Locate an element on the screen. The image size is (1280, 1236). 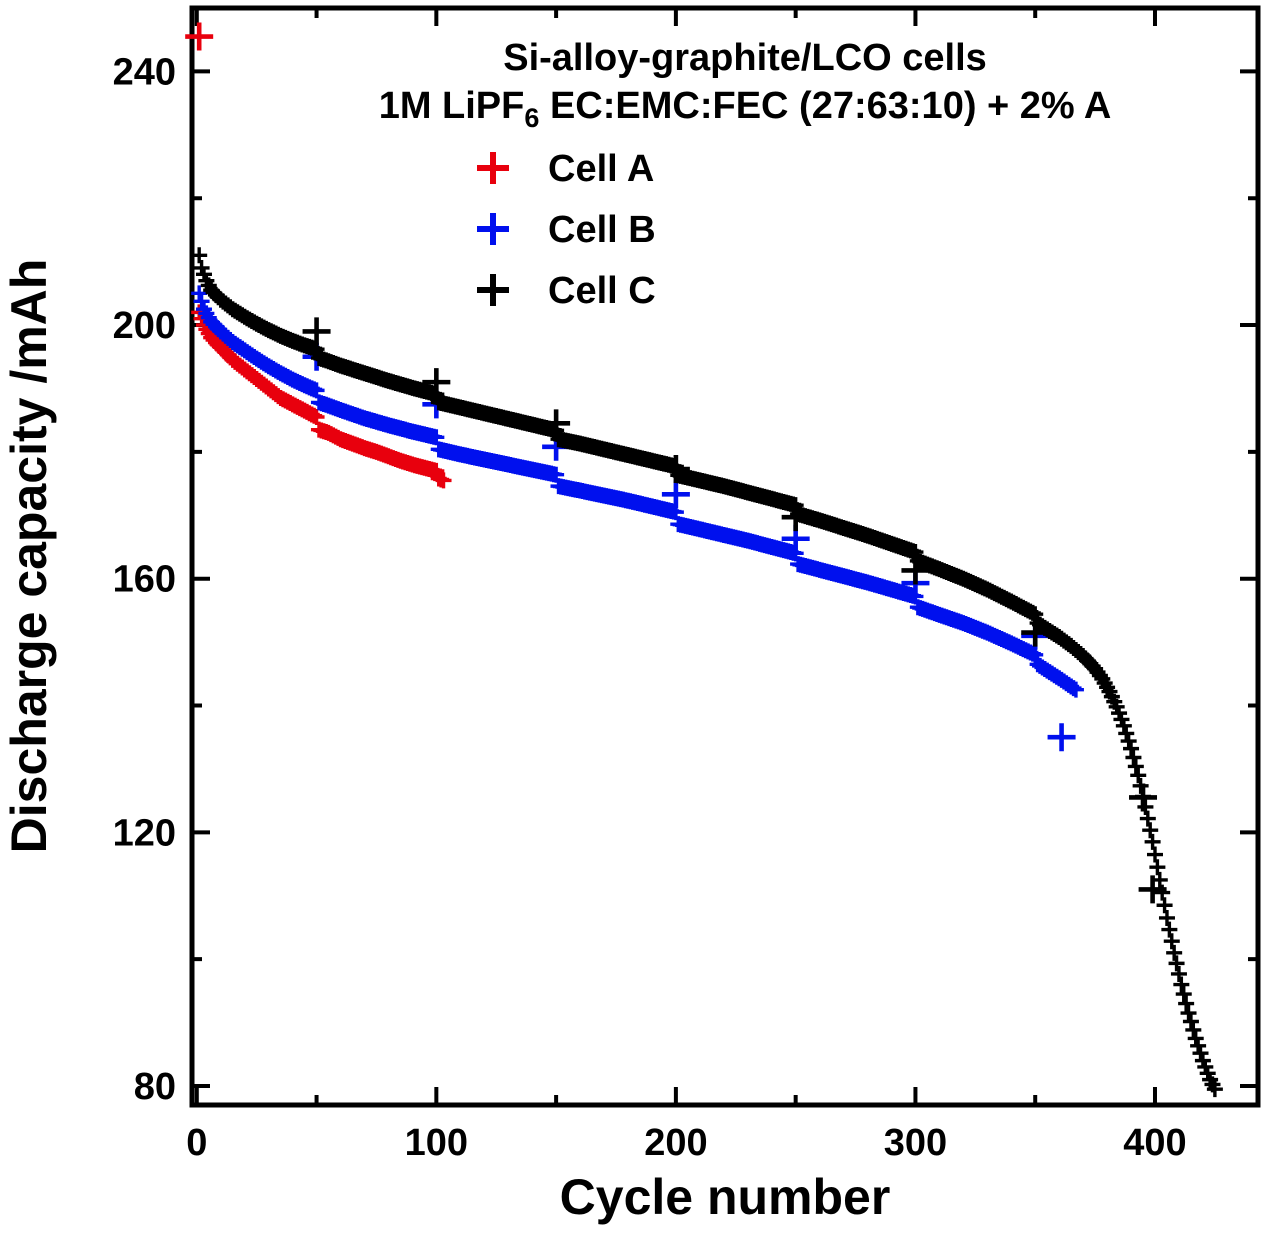
svg-text: 160 is located at coordinates (144, 580).